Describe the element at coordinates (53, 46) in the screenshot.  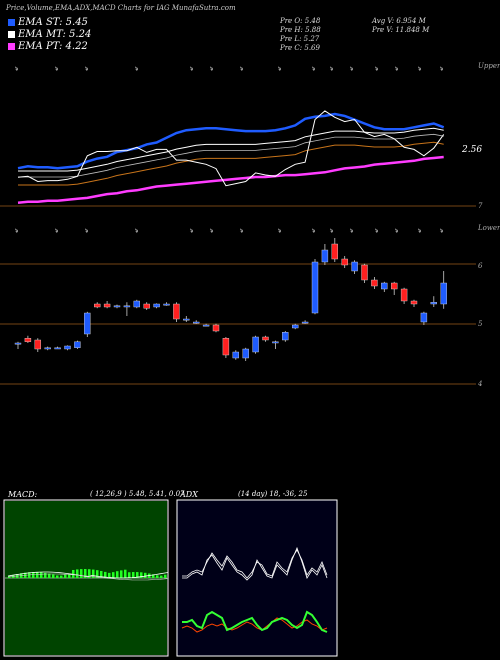
I see `legend-ema-pt-label: EMA PT: 4.22` at that location.